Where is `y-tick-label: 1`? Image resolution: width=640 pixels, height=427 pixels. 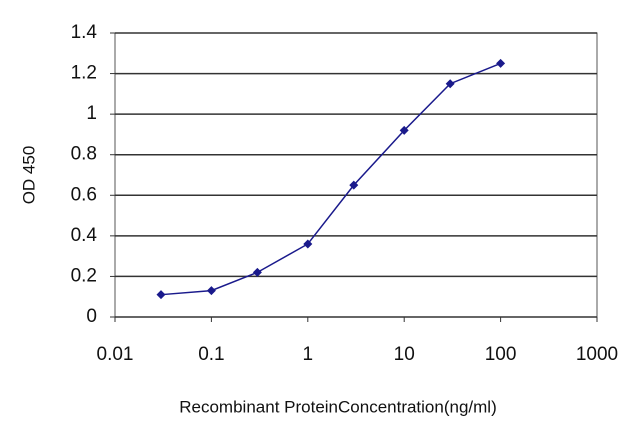 y-tick-label: 1 is located at coordinates (91, 113).